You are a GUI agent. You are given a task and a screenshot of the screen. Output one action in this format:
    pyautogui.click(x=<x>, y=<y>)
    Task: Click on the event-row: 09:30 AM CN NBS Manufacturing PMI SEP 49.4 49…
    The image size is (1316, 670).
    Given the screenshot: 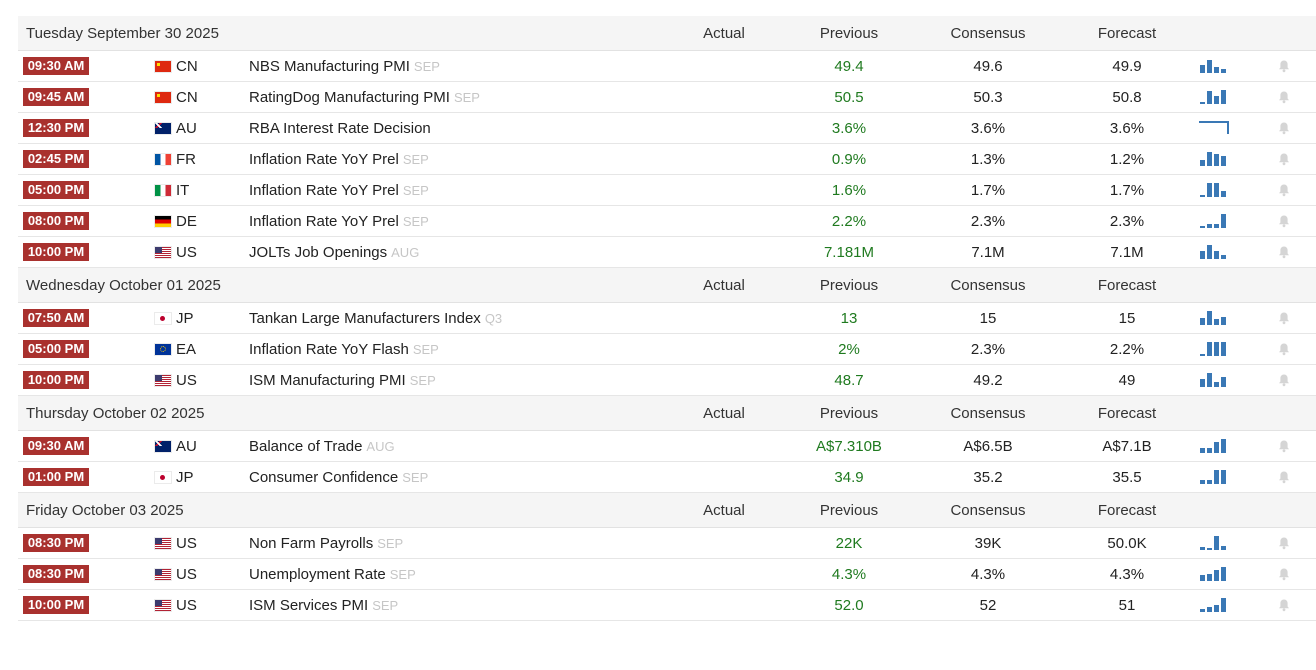 What is the action you would take?
    pyautogui.click(x=667, y=66)
    